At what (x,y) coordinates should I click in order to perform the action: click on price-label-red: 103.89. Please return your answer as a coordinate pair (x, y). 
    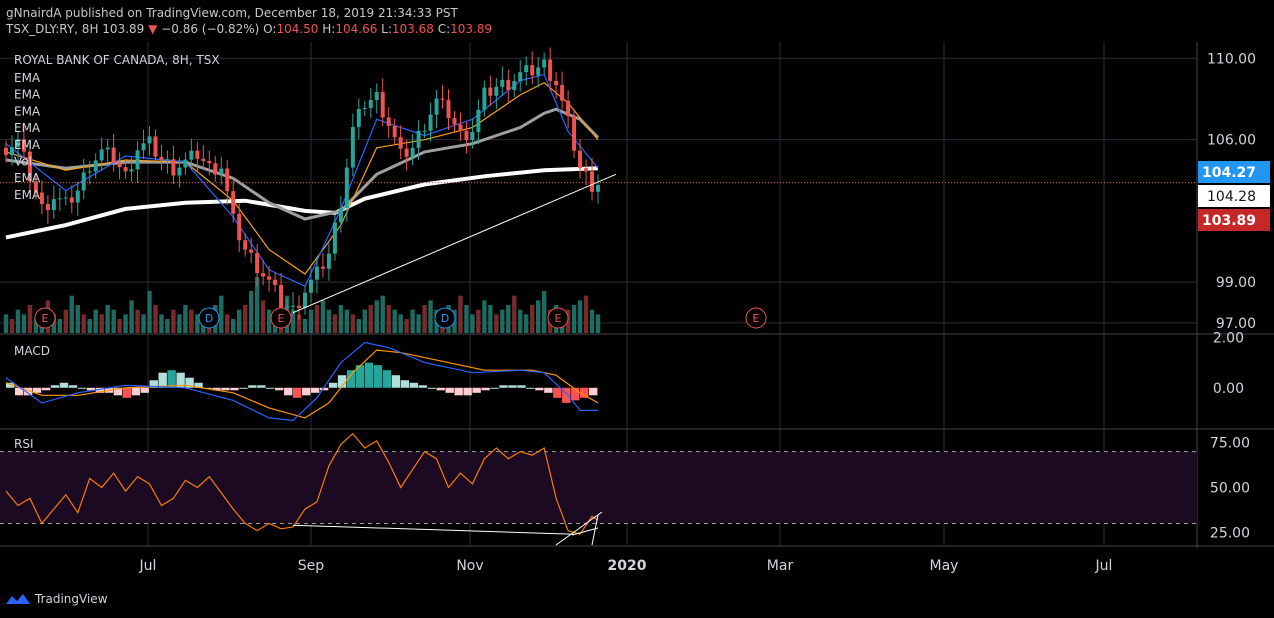
    Looking at the image, I should click on (1234, 220).